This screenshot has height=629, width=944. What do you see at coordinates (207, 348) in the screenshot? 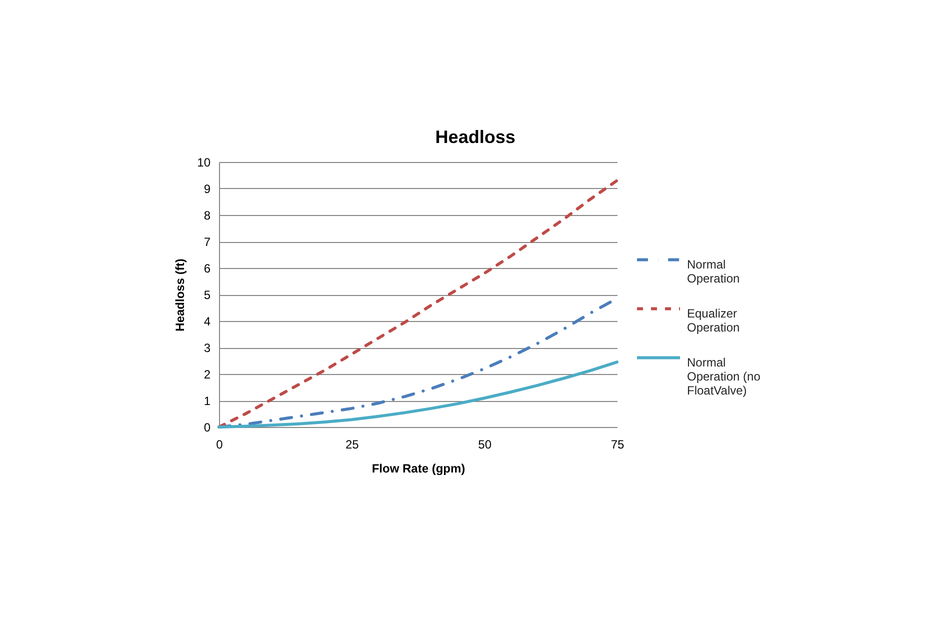
I see `y-tick-label: 3` at bounding box center [207, 348].